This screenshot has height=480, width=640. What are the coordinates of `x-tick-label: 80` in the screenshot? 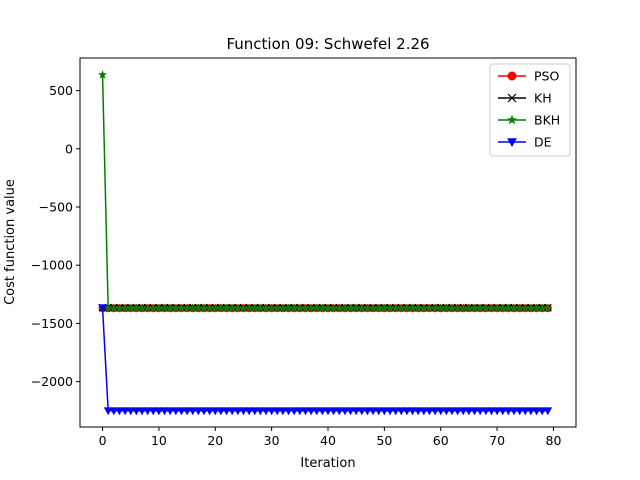 It's located at (554, 440).